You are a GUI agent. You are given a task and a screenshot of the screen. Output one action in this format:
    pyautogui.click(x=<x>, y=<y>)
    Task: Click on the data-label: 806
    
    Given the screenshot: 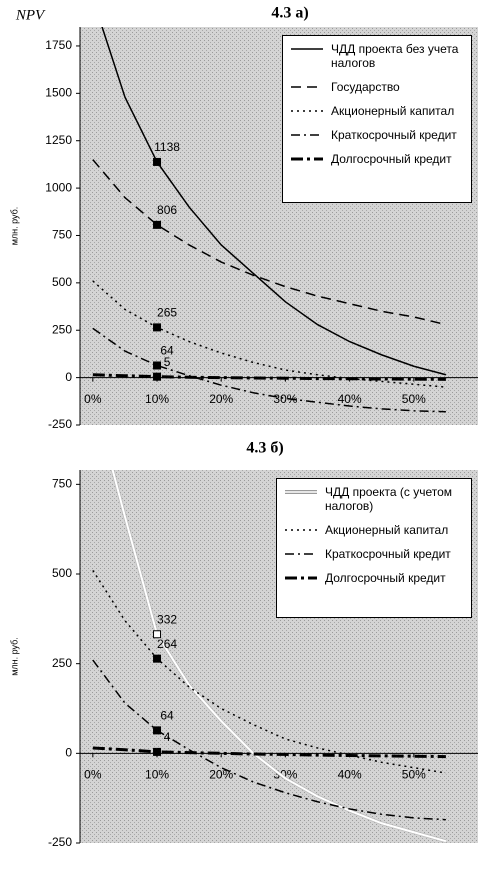 What is the action you would take?
    pyautogui.click(x=167, y=210)
    